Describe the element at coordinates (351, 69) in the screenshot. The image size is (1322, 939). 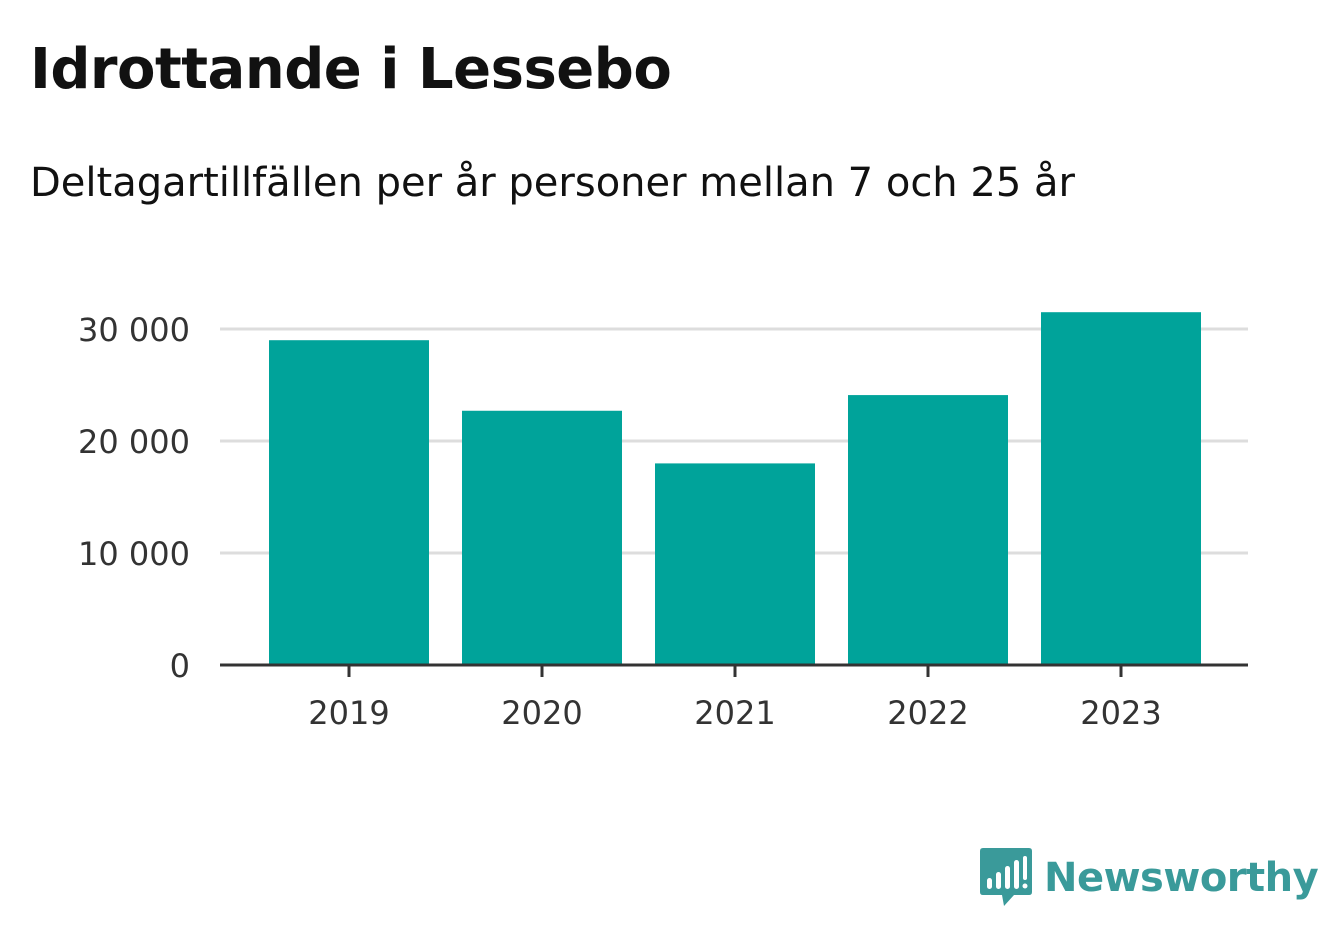
I see `chart-title: Idrottande i Lessebo` at that location.